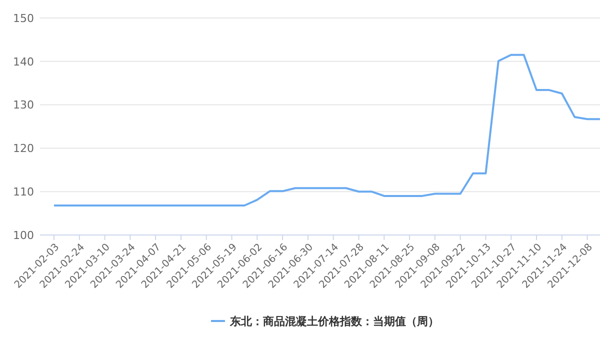 Image resolution: width=612 pixels, height=344 pixels. Describe the element at coordinates (23, 61) in the screenshot. I see `y-tick-label: 140` at that location.